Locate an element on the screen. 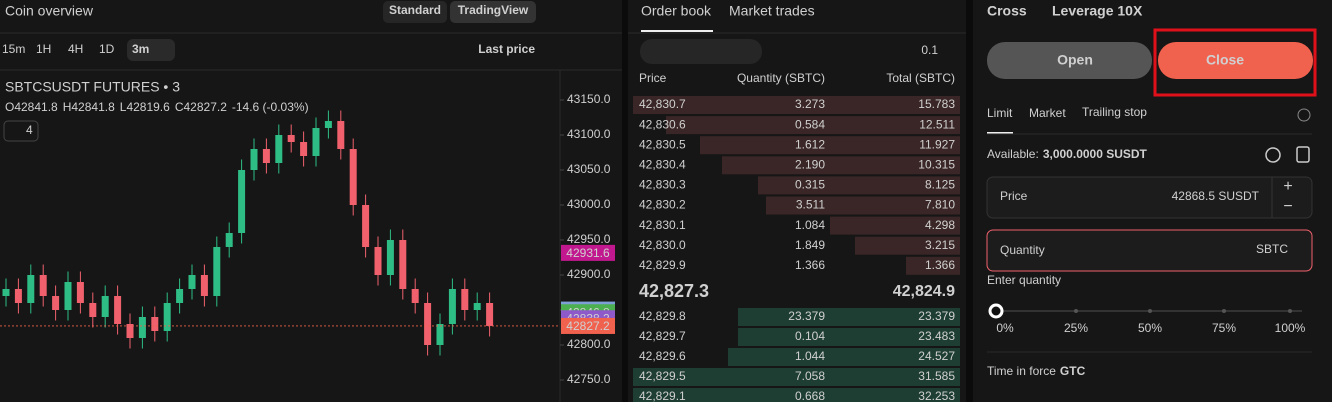 The width and height of the screenshot is (1332, 402). price: 42,830.6 is located at coordinates (662, 124).